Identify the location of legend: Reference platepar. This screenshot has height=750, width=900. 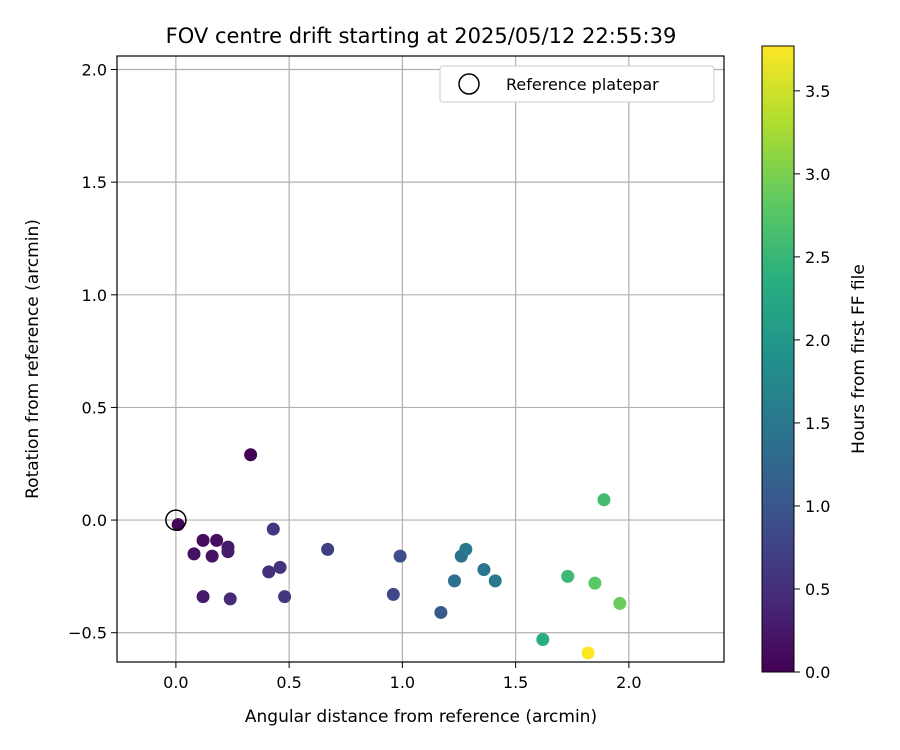
(577, 84).